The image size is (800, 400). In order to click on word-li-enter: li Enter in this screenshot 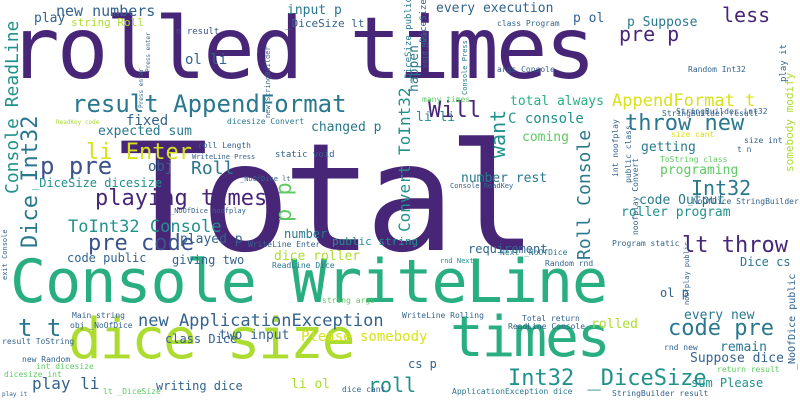, I will do `click(139, 152)`.